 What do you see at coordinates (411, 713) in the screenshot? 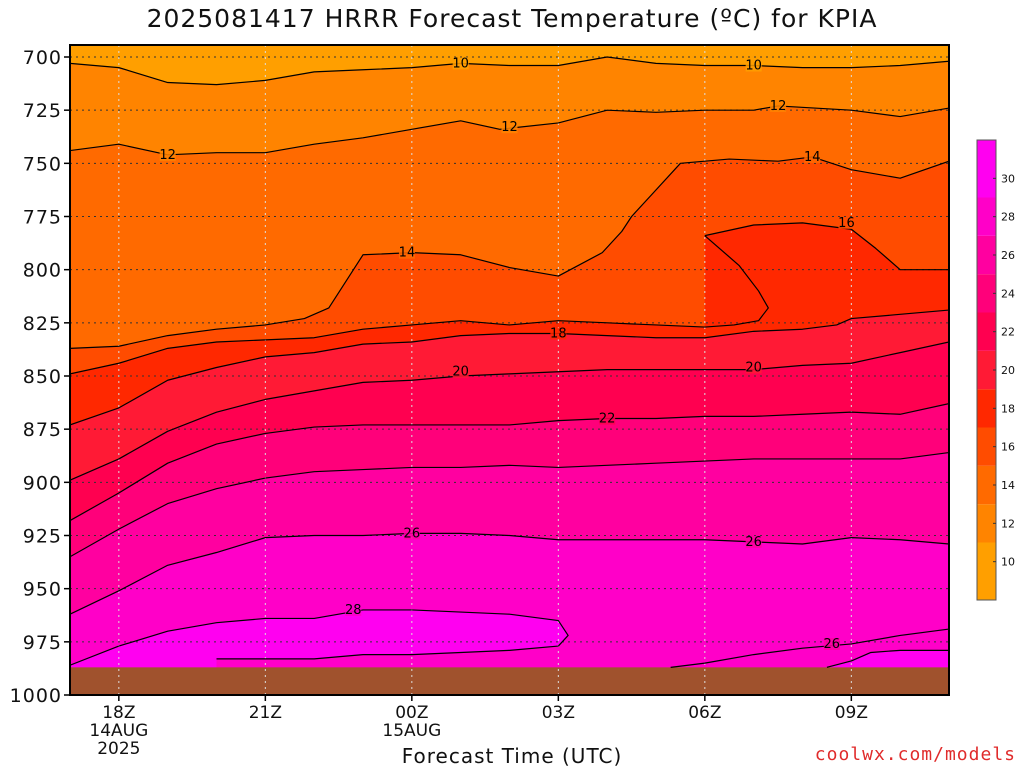
I see `x-tick-label: 00Z` at bounding box center [411, 713].